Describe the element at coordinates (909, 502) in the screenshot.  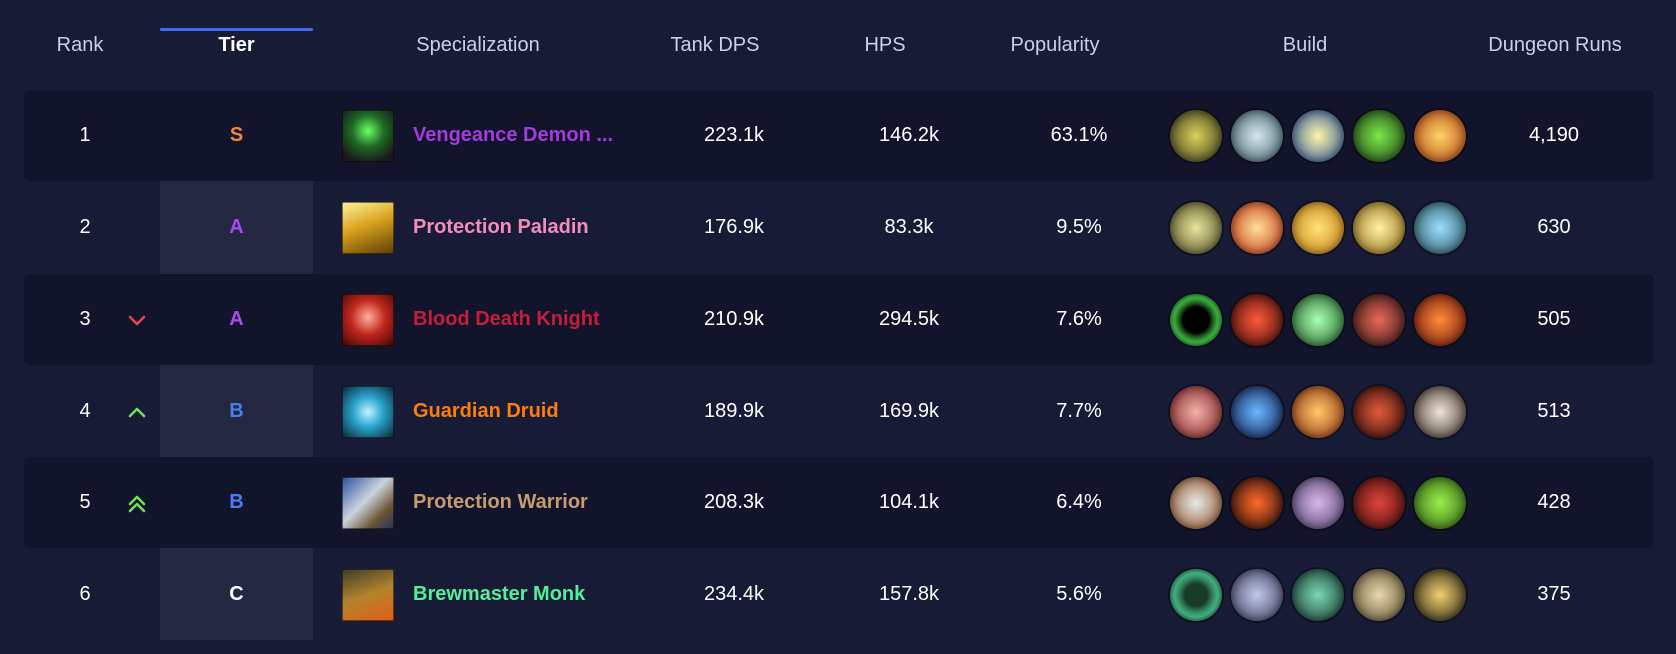
I see `hps-value: 104.1k` at that location.